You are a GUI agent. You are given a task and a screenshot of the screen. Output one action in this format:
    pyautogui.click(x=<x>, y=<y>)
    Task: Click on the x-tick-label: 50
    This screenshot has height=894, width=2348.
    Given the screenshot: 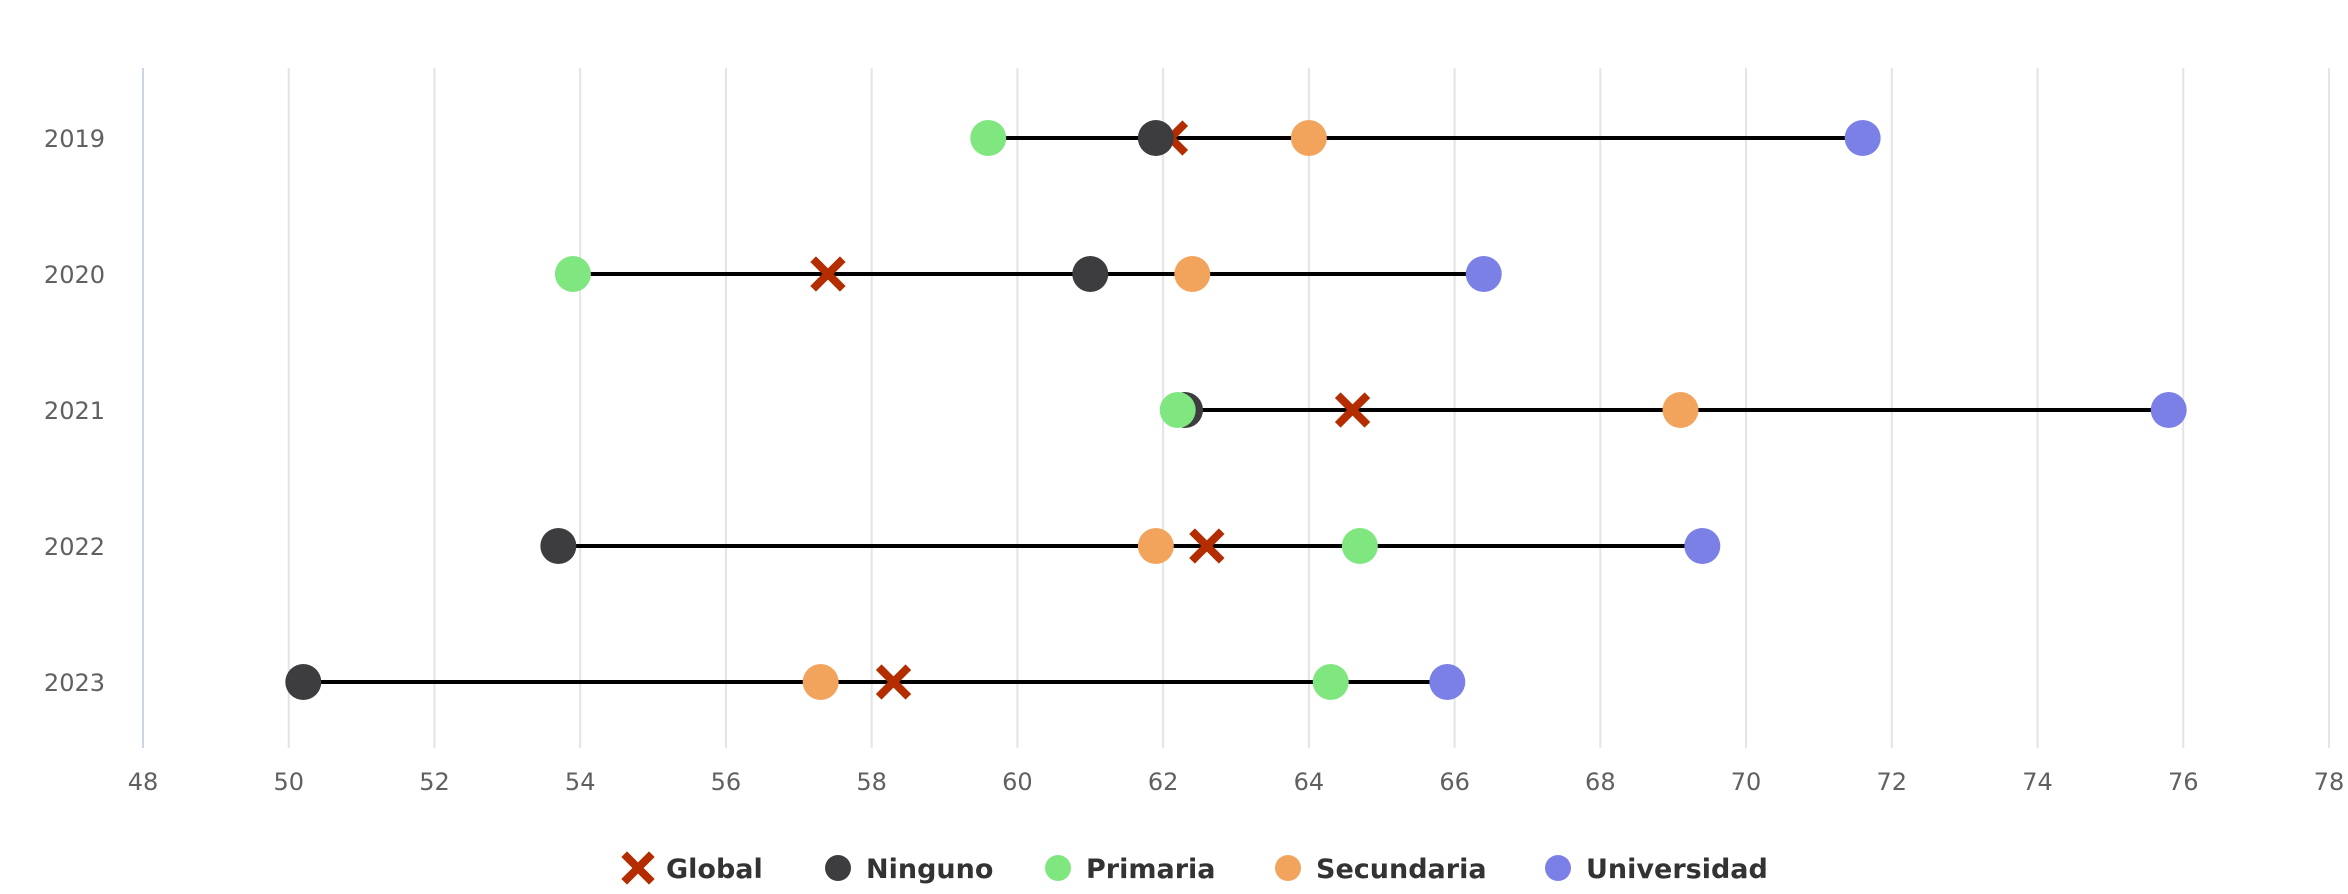 What is the action you would take?
    pyautogui.click(x=288, y=782)
    